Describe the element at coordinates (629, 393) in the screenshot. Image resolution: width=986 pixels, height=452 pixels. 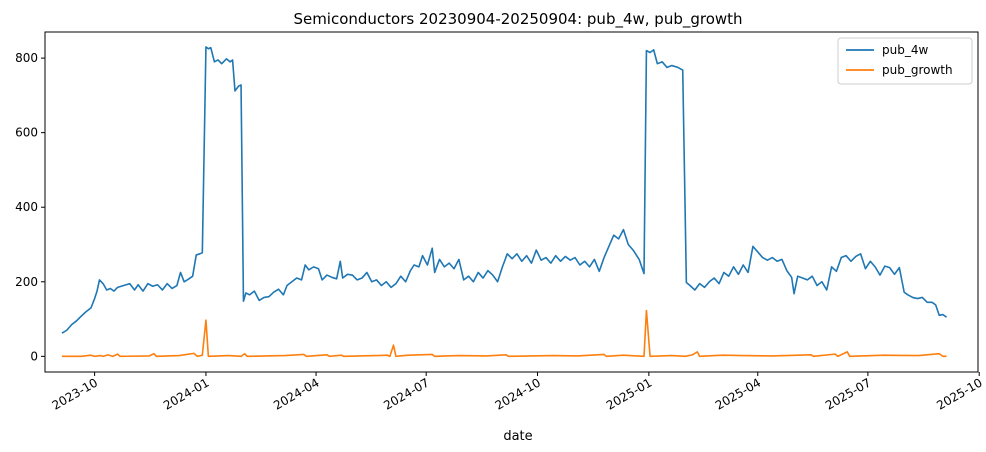
I see `x-tick-label: 2025-01` at that location.